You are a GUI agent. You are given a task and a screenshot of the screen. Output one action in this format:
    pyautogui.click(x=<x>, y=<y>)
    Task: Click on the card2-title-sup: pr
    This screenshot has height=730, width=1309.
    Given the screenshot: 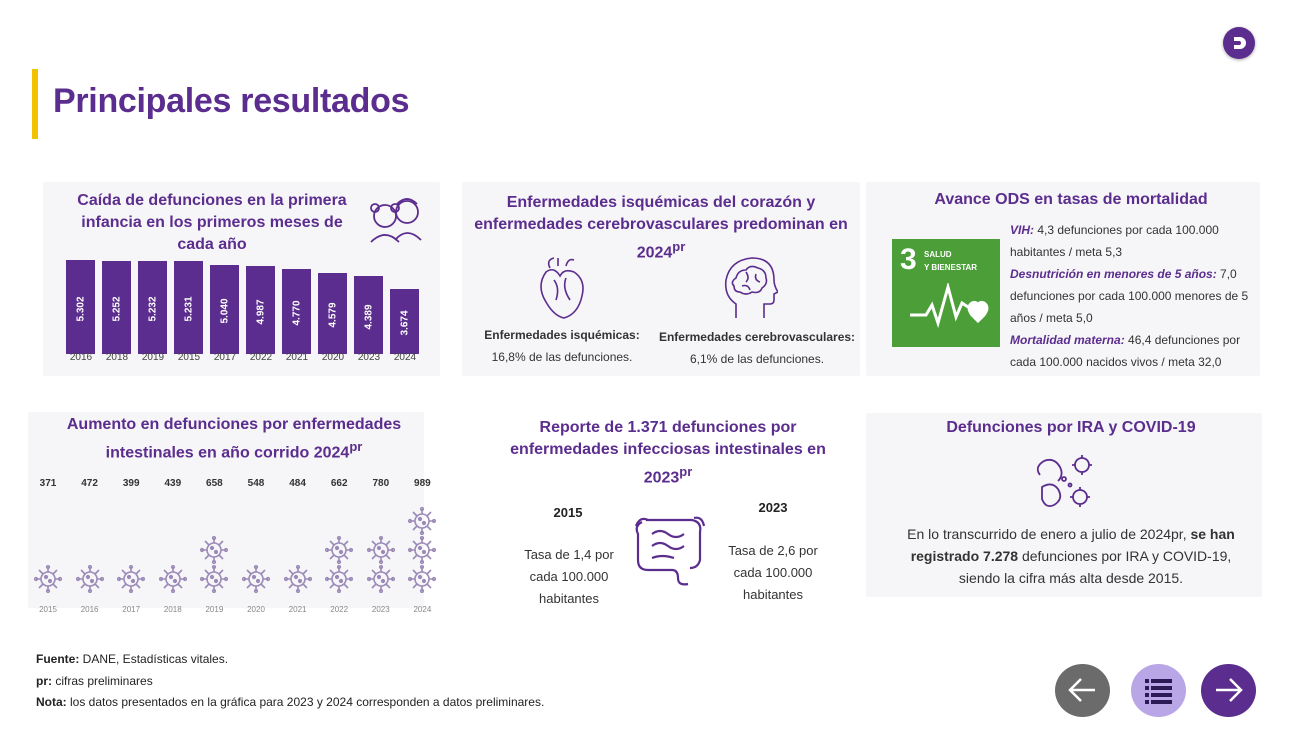 What is the action you would take?
    pyautogui.click(x=679, y=246)
    